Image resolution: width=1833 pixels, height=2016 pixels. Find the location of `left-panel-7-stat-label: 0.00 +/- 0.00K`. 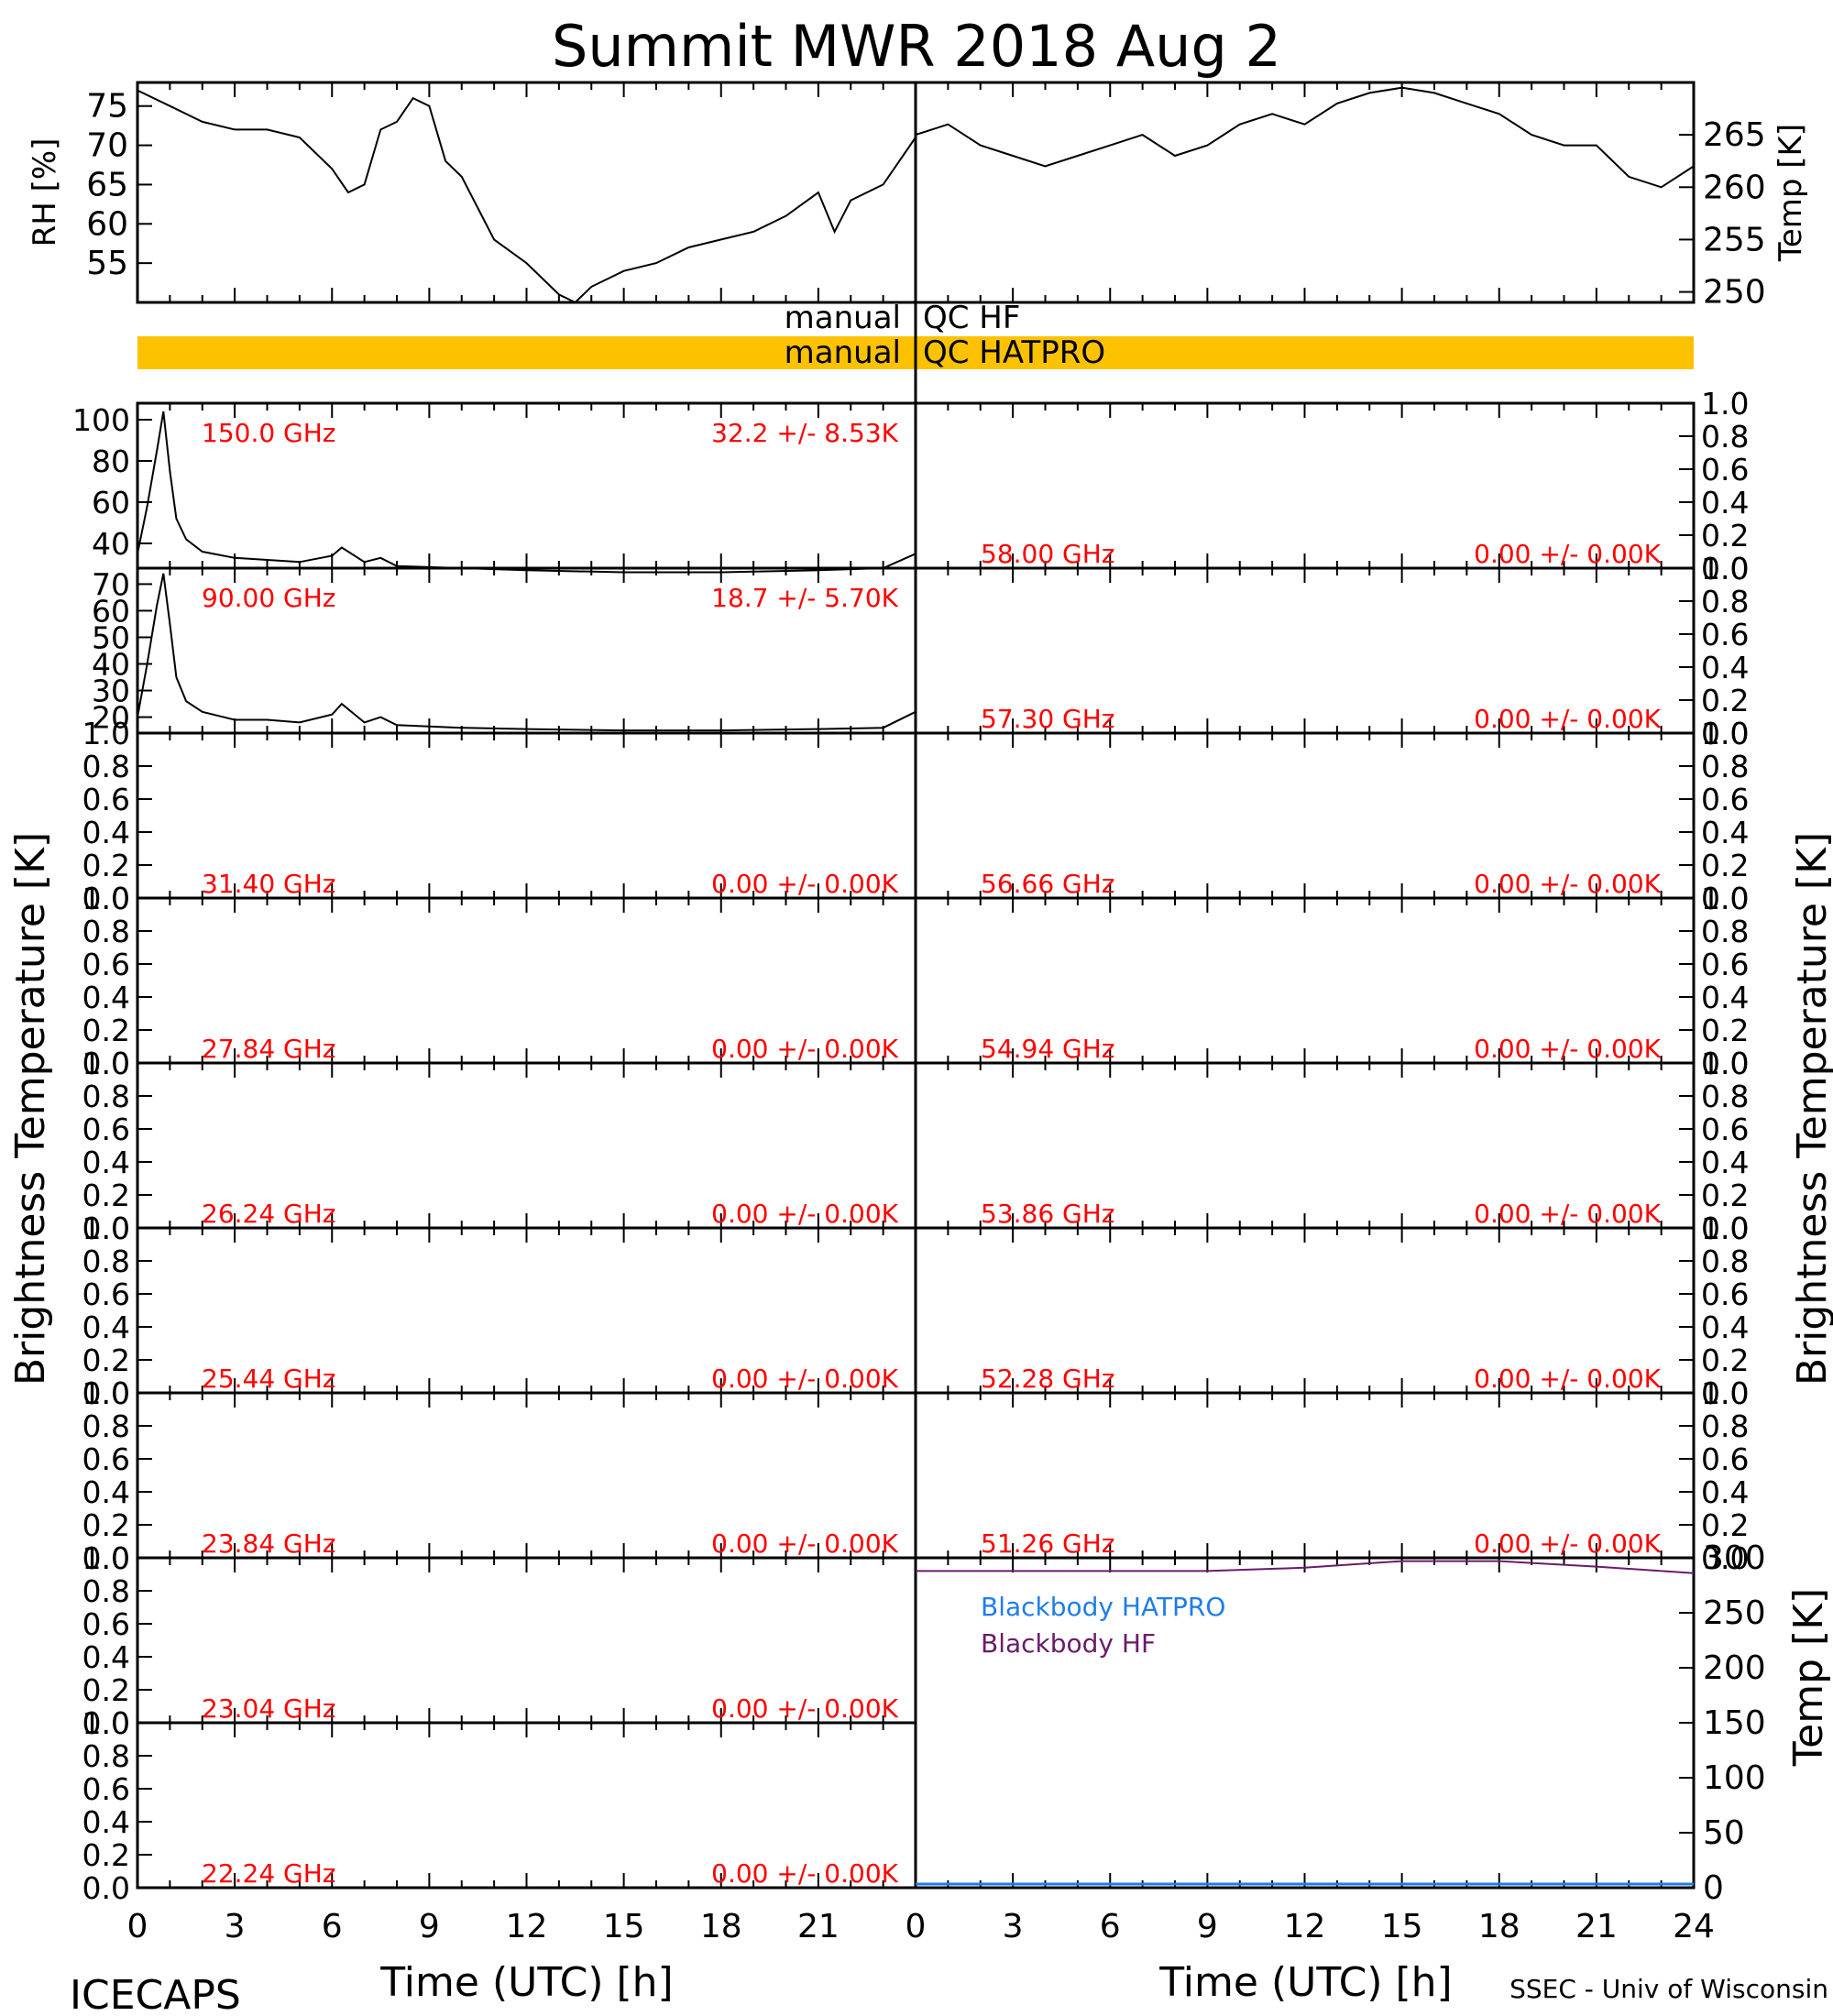

left-panel-7-stat-label: 0.00 +/- 0.00K is located at coordinates (804, 1708).